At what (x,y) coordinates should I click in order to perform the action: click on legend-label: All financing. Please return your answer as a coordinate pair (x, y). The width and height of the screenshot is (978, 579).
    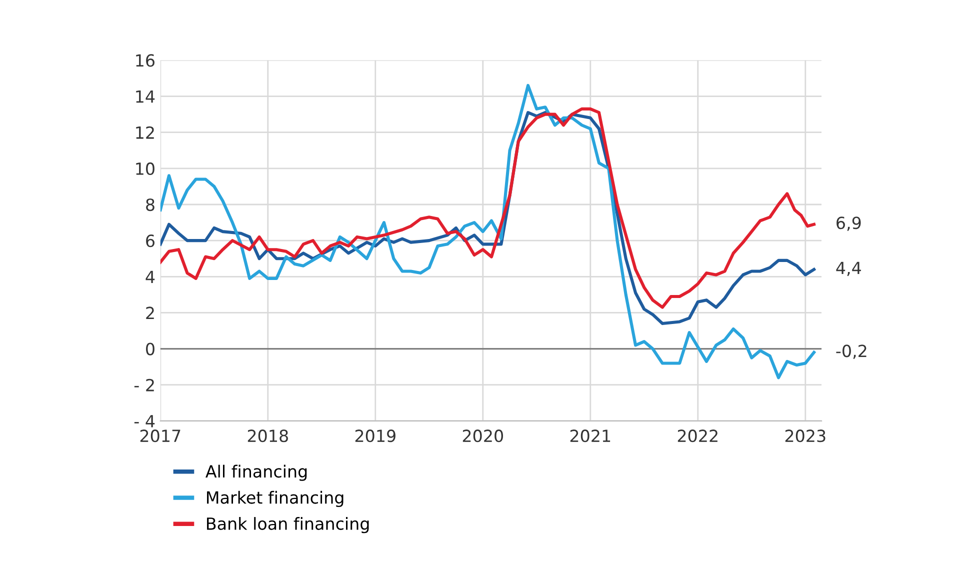
    Looking at the image, I should click on (256, 472).